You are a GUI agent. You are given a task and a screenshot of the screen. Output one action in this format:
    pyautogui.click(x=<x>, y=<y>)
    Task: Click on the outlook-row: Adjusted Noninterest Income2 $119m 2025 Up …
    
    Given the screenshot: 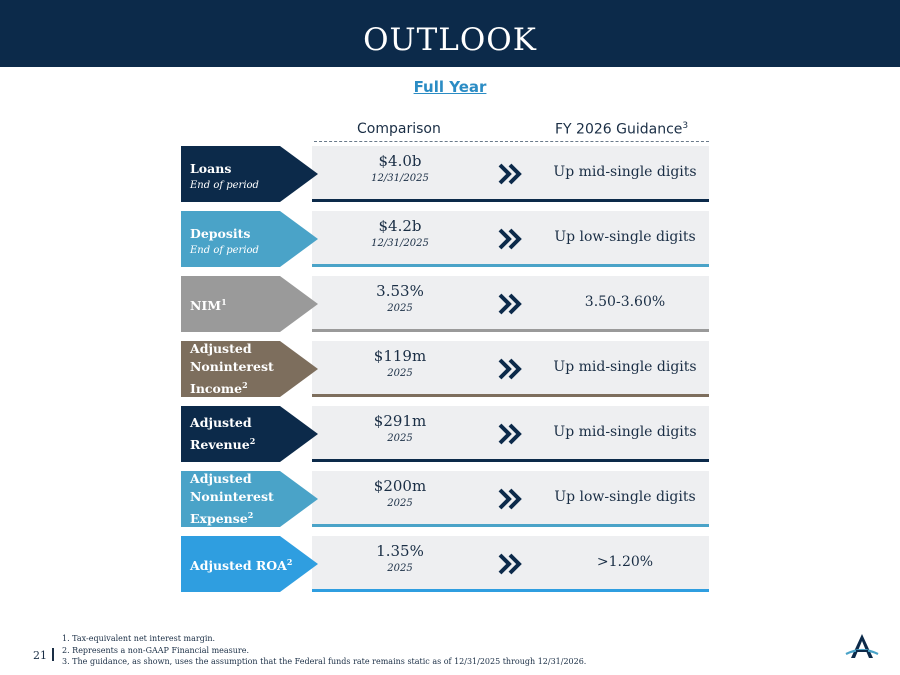 What is the action you would take?
    pyautogui.click(x=450, y=369)
    